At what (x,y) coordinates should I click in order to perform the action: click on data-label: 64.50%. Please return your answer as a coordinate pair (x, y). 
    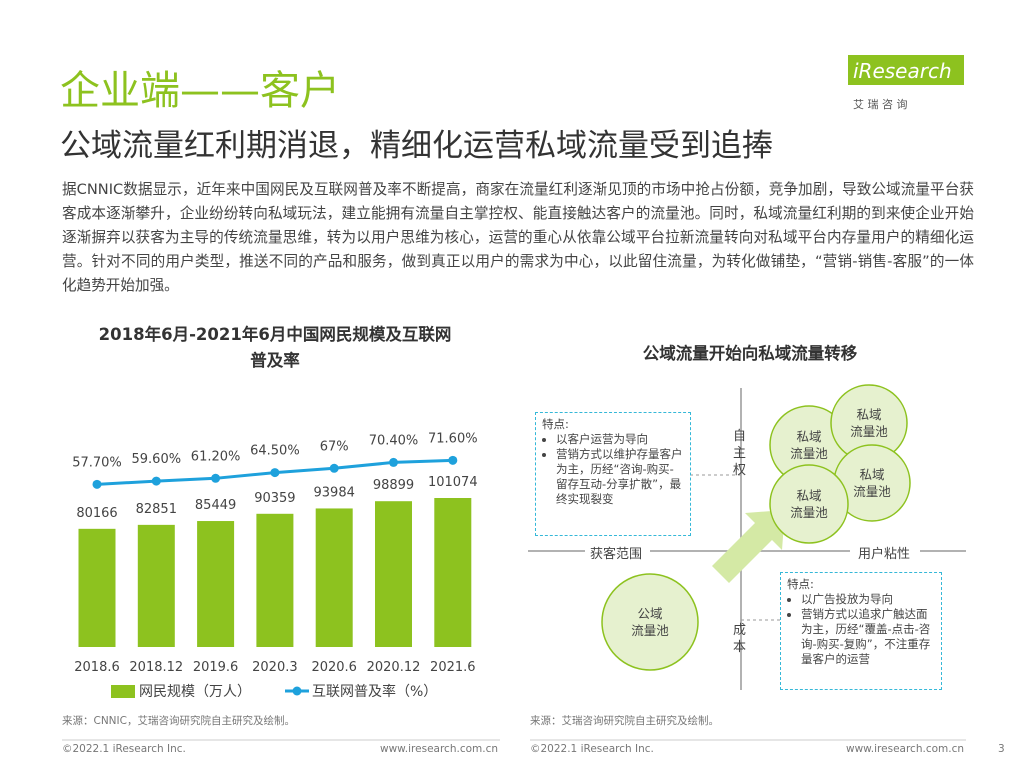
    Looking at the image, I should click on (275, 451).